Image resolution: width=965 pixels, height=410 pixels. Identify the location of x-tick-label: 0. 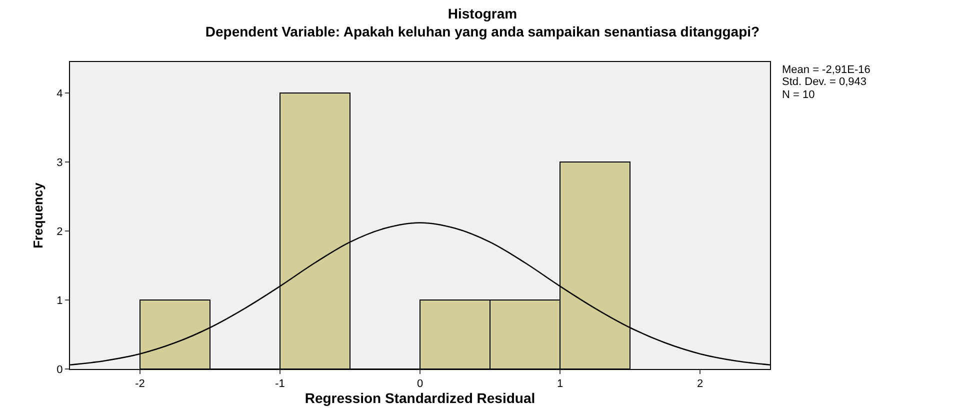
(420, 384).